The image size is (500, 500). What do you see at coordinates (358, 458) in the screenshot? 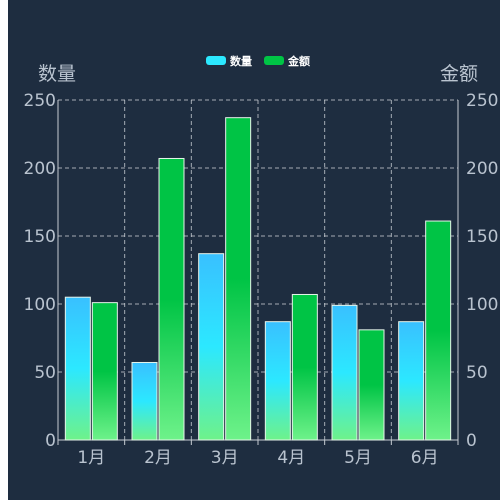
I see `x-tick-label: 5月` at bounding box center [358, 458].